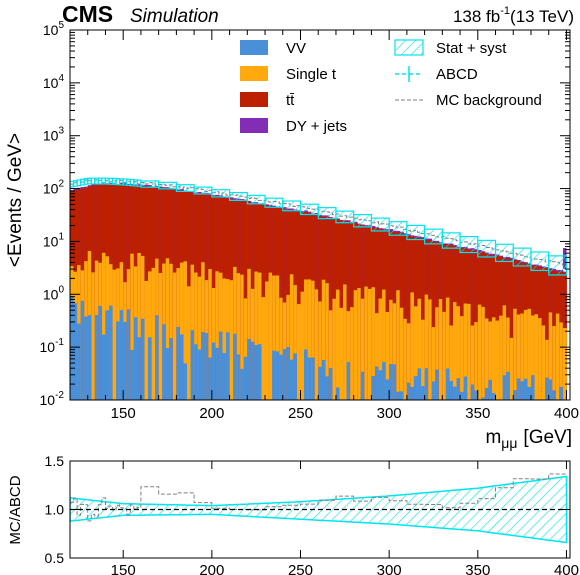 The image size is (580, 575). What do you see at coordinates (389, 568) in the screenshot?
I see `ratio-x-tick-label: 300` at bounding box center [389, 568].